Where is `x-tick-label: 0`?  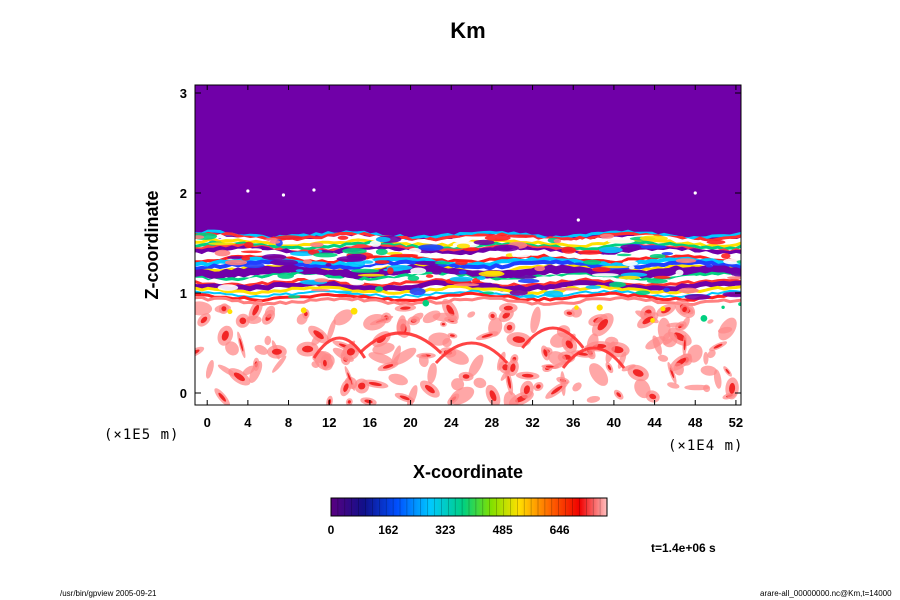 x-tick-label: 0 is located at coordinates (207, 422).